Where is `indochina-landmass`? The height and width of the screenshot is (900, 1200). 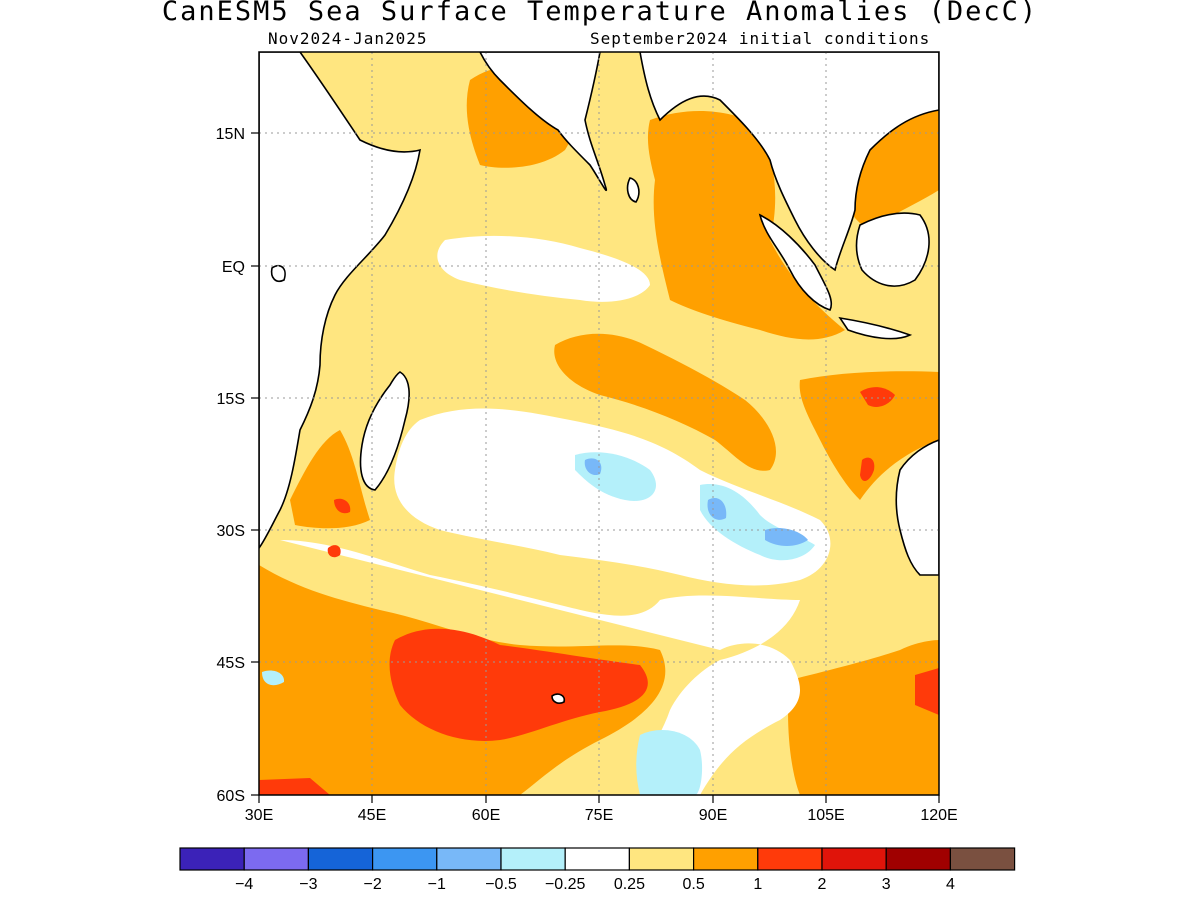 indochina-landmass is located at coordinates (789, 162).